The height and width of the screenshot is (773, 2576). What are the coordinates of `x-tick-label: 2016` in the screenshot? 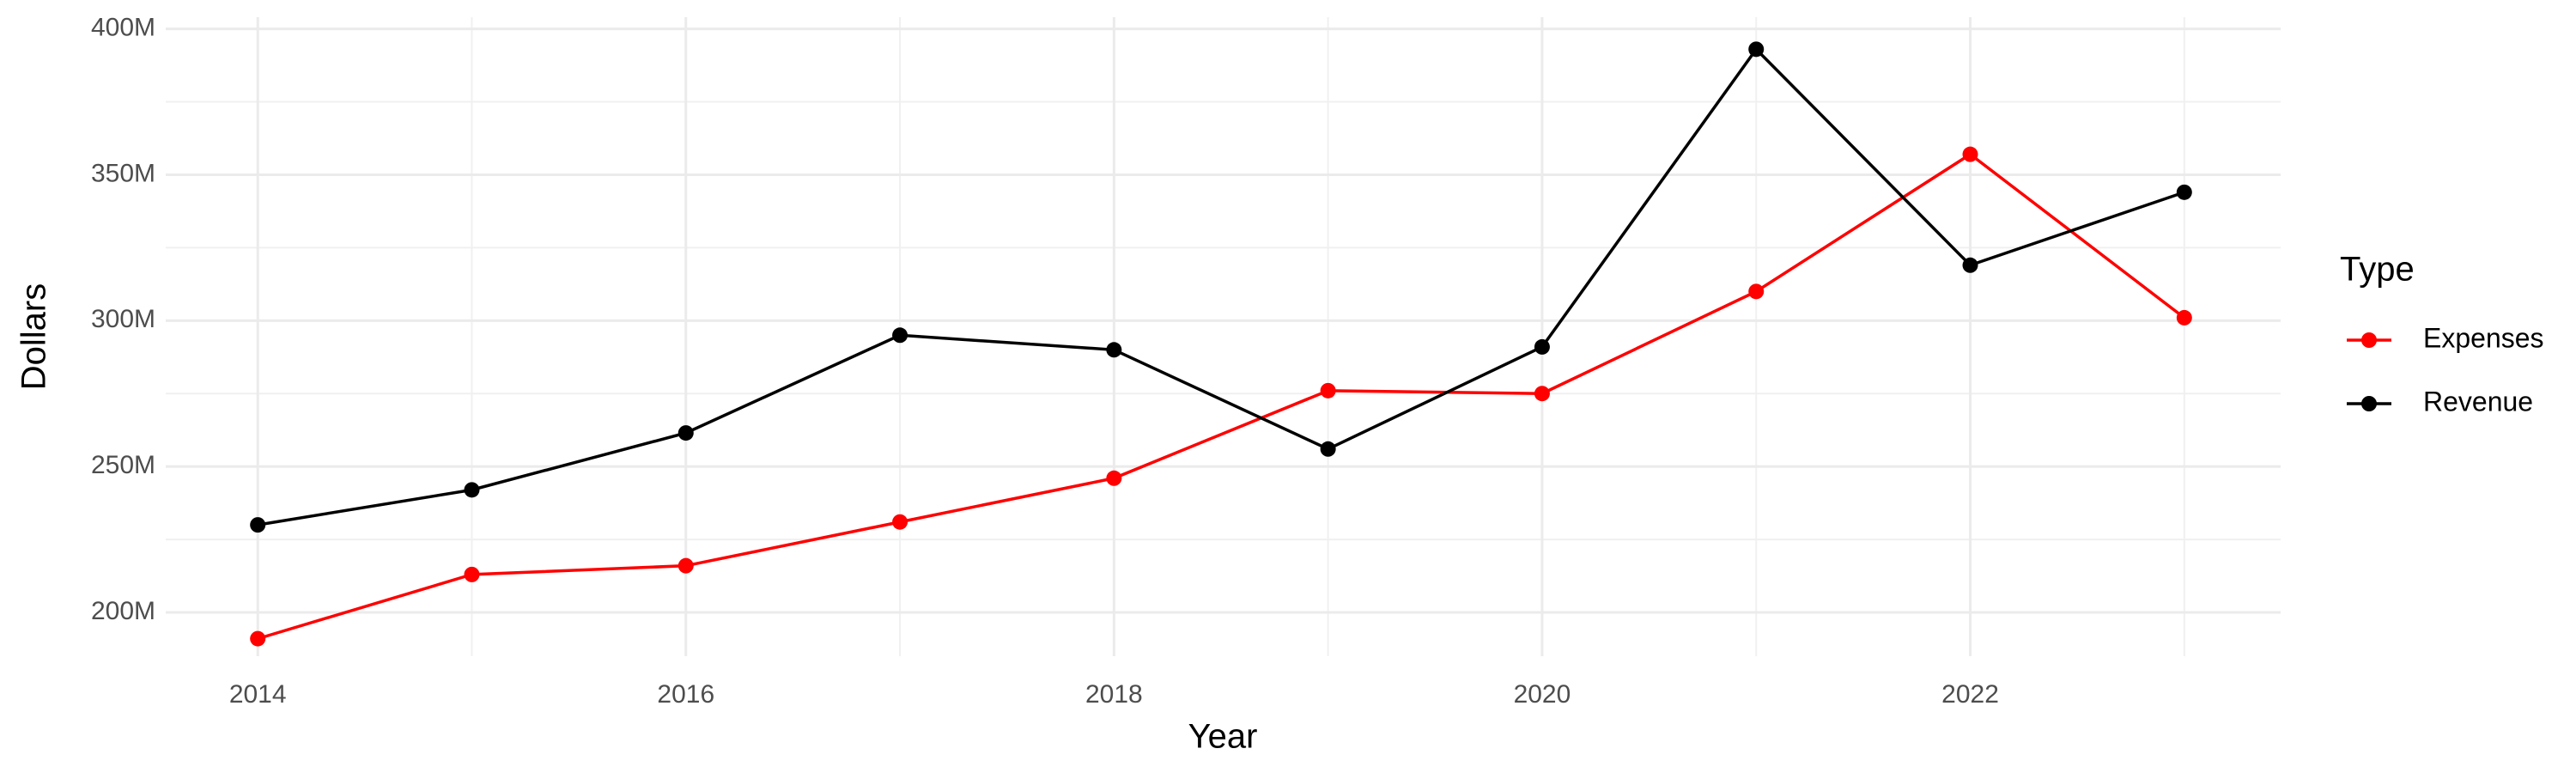 It's located at (685, 694).